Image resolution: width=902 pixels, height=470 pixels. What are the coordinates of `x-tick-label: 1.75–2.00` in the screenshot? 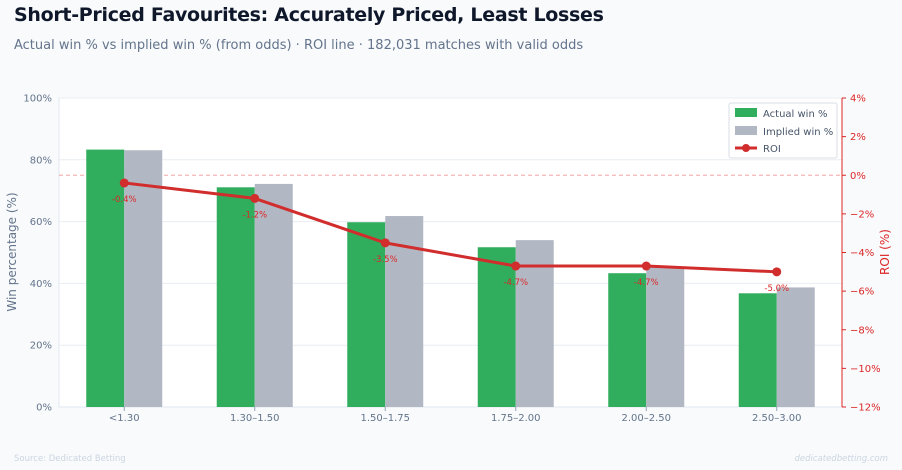 It's located at (516, 418).